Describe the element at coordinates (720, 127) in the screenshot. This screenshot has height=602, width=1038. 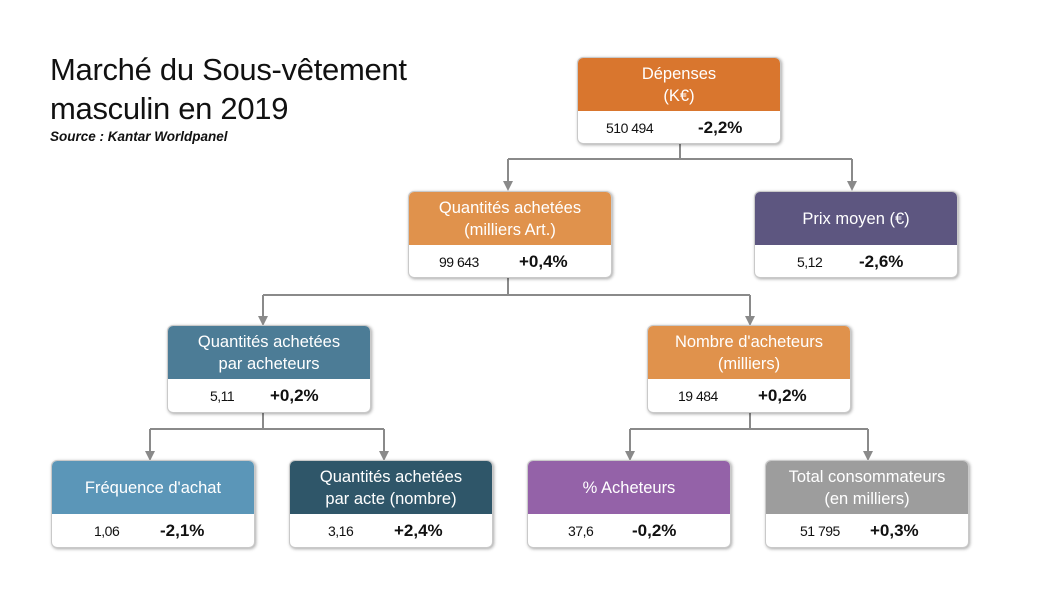
I see `node-depenses-change: -2,2%` at that location.